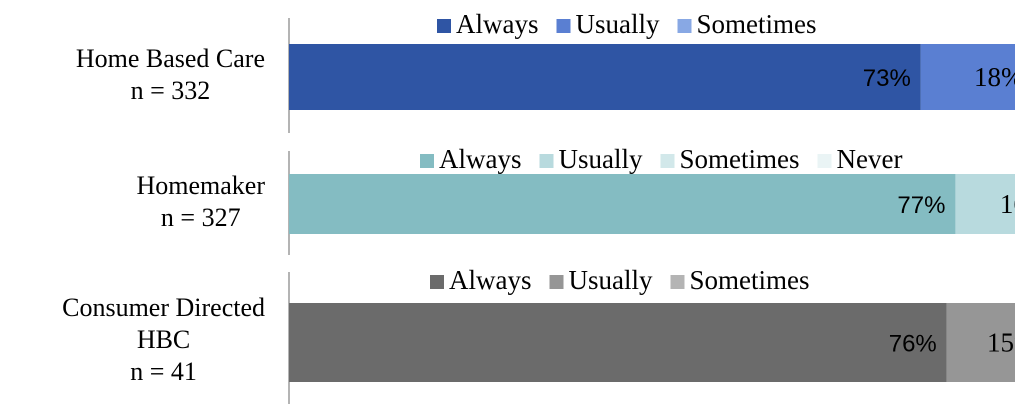 The image size is (1015, 405). I want to click on legend-label: Never, so click(870, 159).